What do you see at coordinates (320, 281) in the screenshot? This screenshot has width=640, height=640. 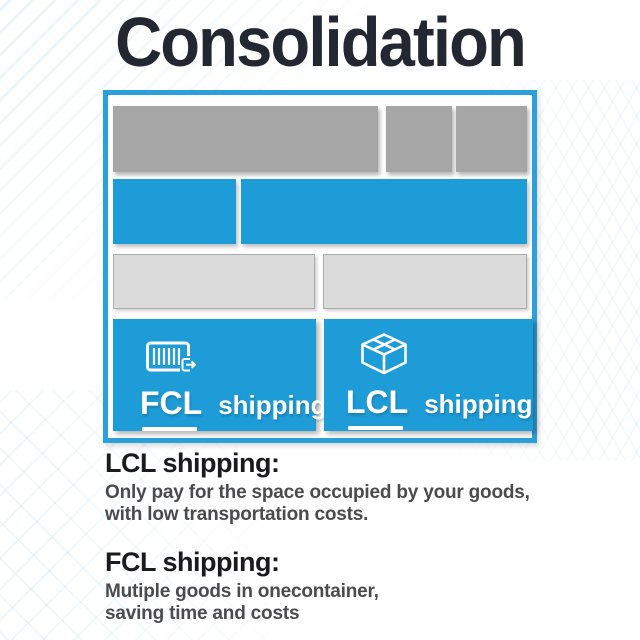 I see `cargo-row-light-gray` at bounding box center [320, 281].